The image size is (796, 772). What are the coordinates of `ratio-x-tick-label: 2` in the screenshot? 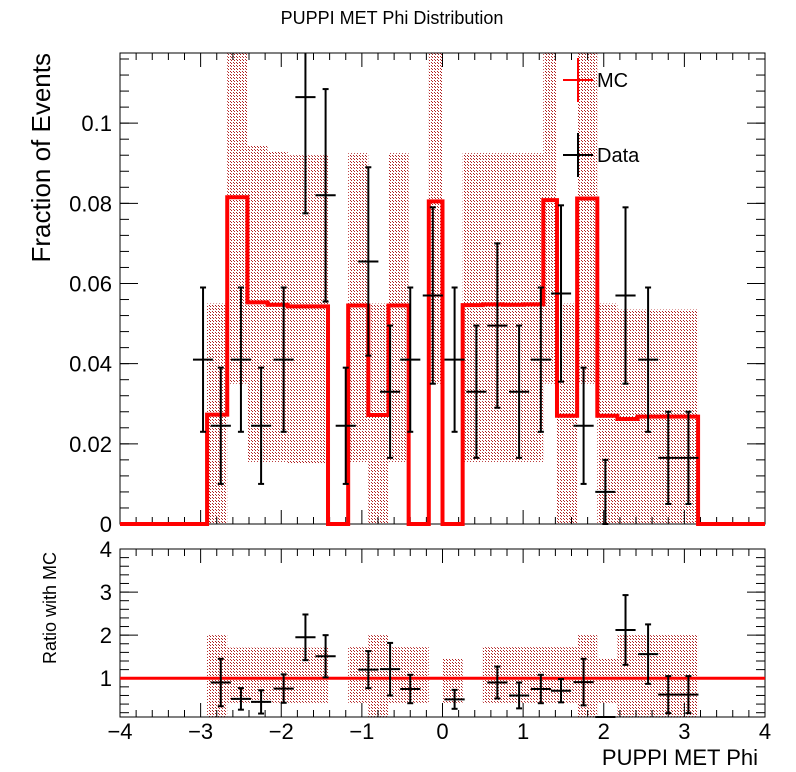 It's located at (604, 731).